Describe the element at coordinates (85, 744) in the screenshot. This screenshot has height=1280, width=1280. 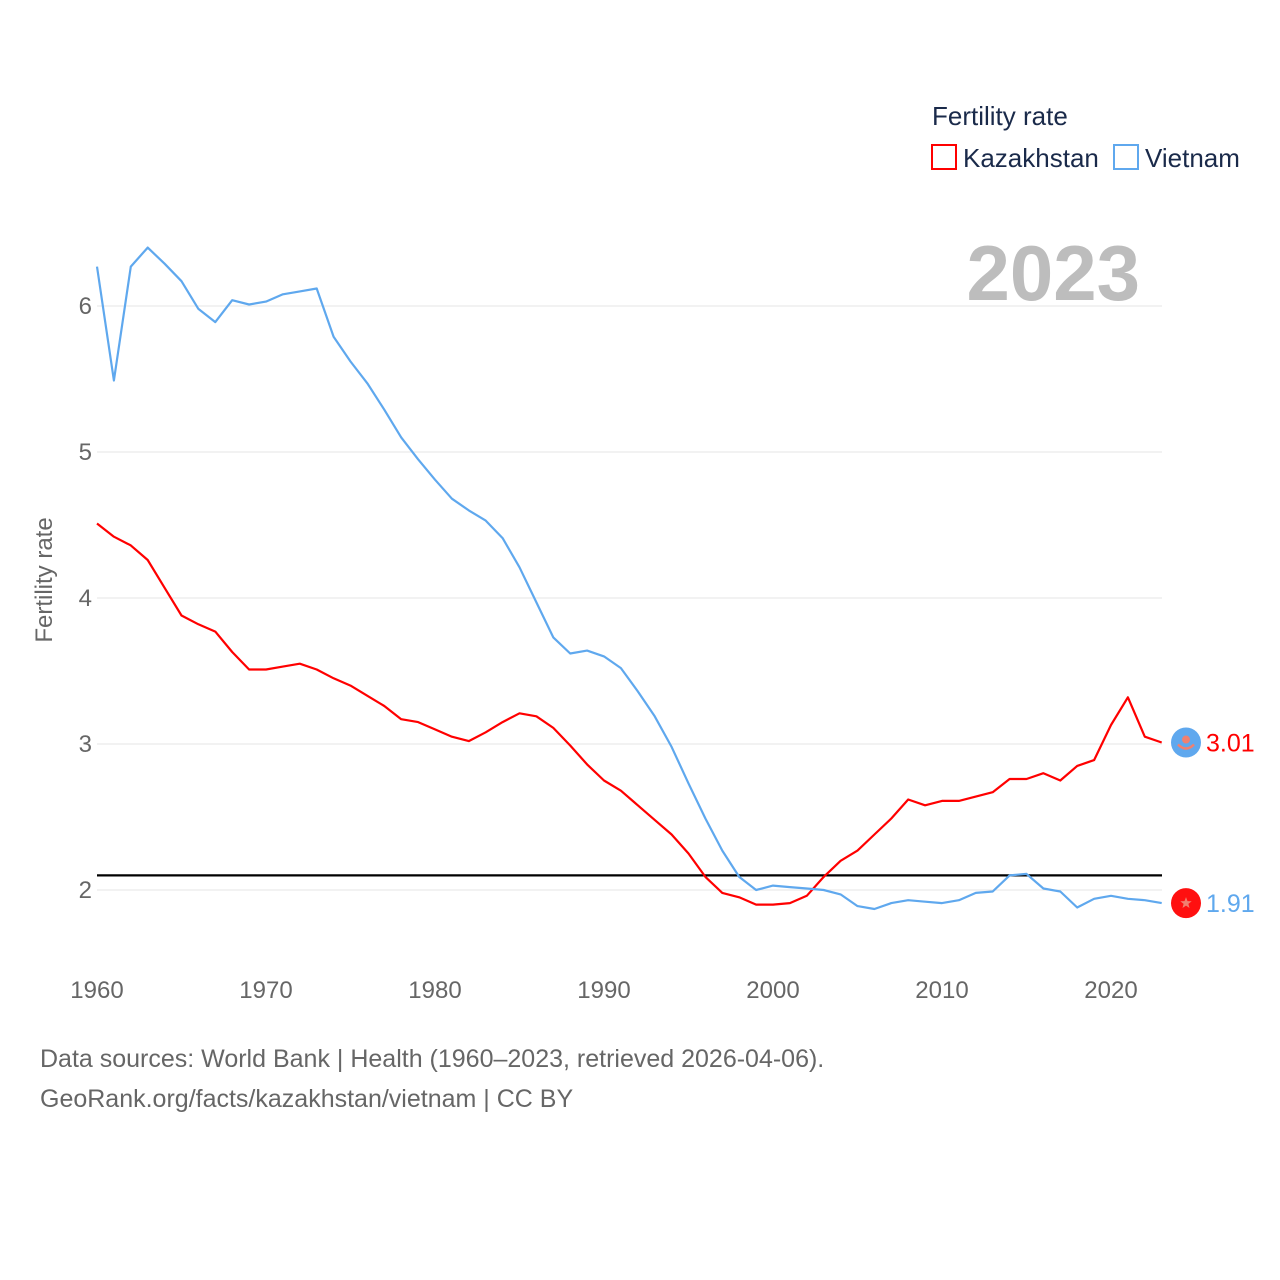
I see `y-tick-label: 3` at that location.